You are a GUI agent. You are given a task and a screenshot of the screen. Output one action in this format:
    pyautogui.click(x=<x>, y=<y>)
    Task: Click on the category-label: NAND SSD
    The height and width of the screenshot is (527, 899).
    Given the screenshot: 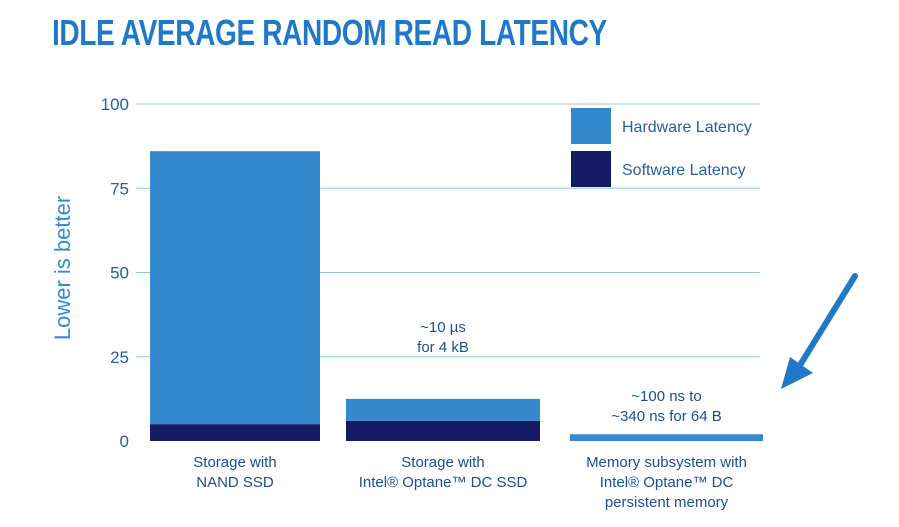 What is the action you would take?
    pyautogui.click(x=235, y=482)
    